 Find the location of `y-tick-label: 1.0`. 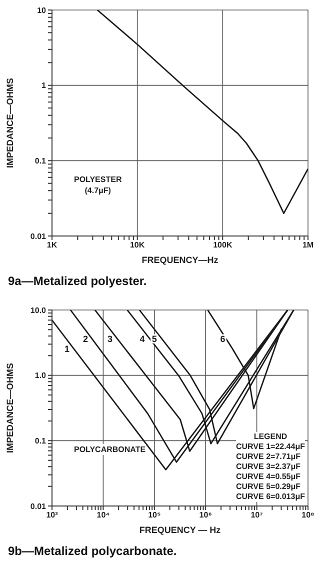

y-tick-label: 1.0 is located at coordinates (40, 375).